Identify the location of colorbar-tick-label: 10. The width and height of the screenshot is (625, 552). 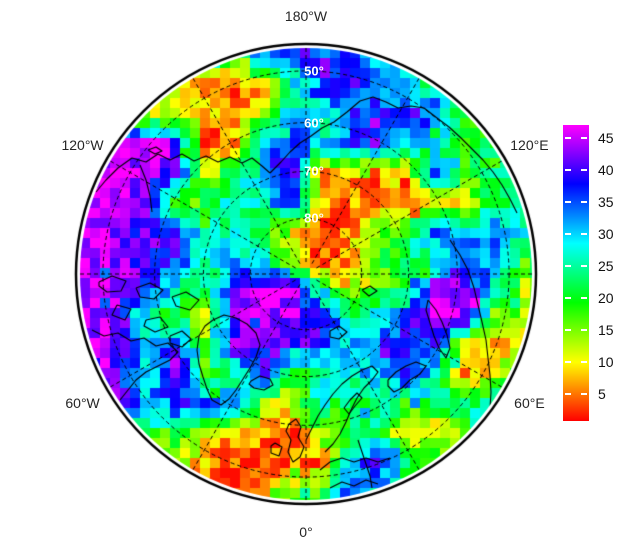
(606, 362).